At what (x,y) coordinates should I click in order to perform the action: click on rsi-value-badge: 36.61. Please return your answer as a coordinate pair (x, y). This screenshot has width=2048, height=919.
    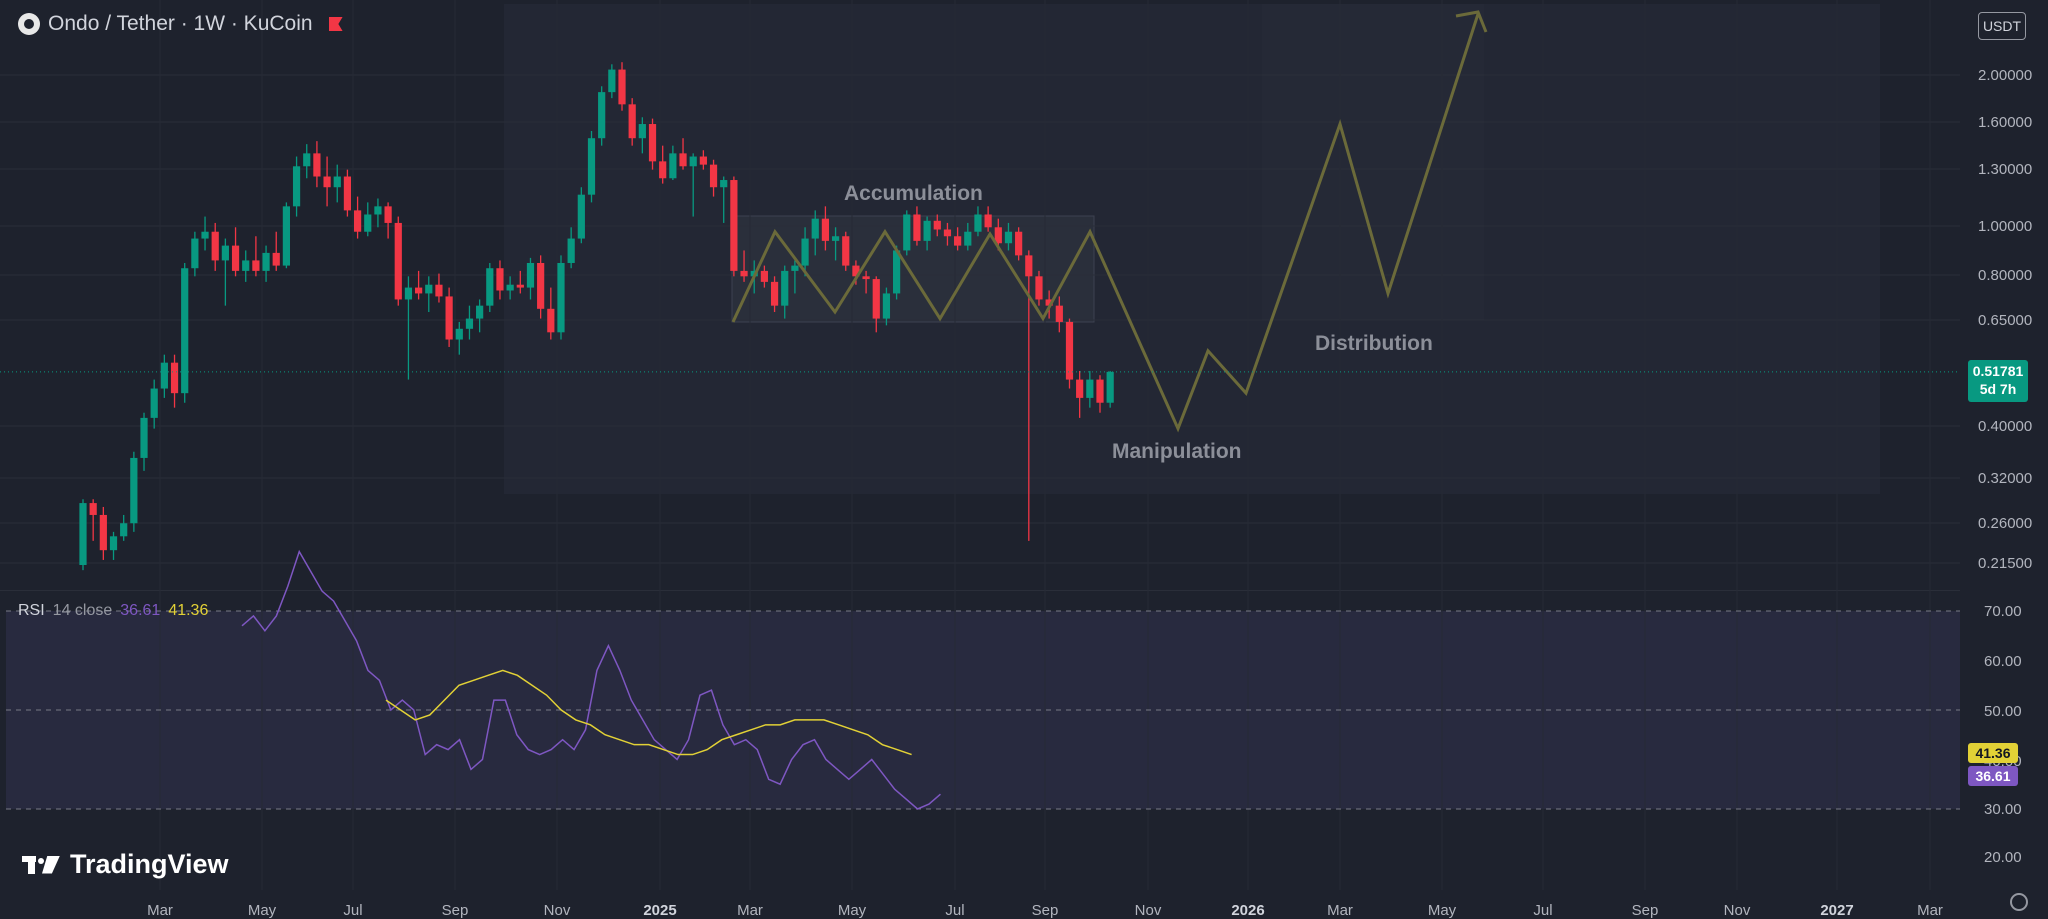
    Looking at the image, I should click on (1993, 776).